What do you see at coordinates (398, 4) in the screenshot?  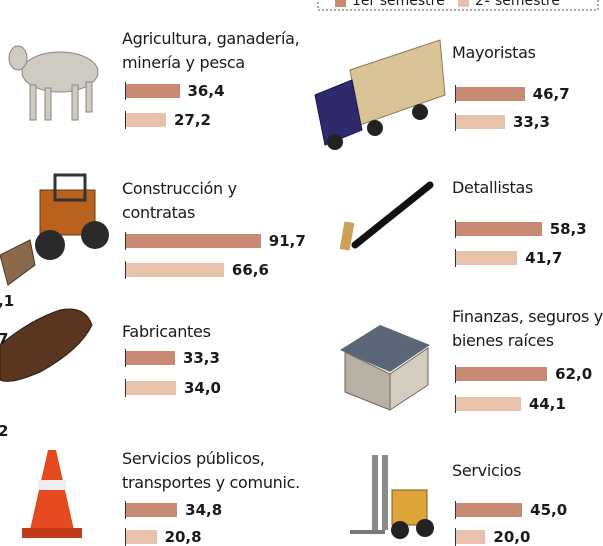 I see `legend-label: 1er semestre` at bounding box center [398, 4].